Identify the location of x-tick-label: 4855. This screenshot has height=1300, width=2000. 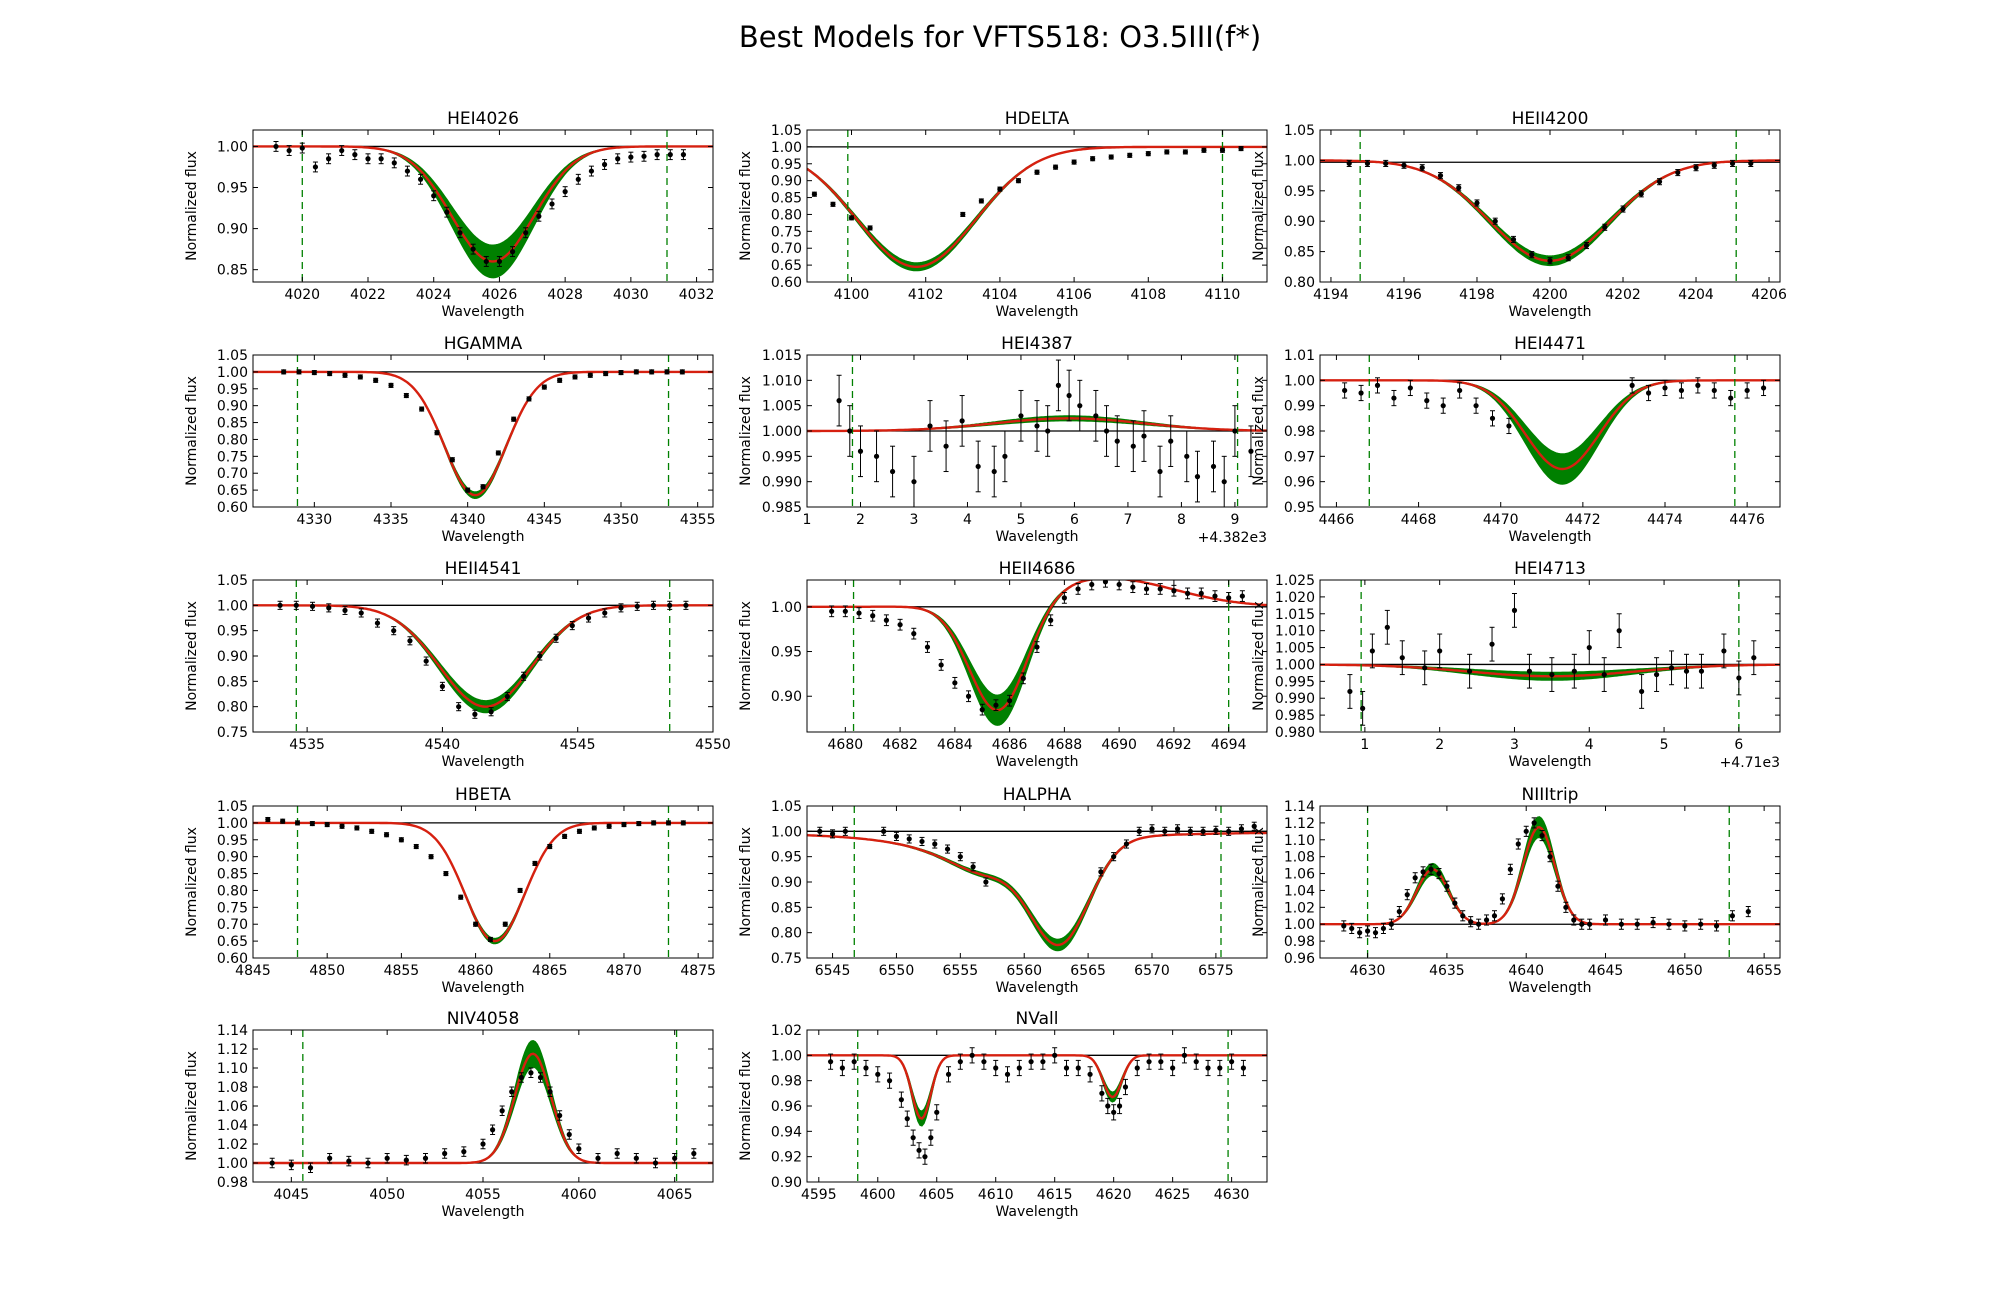
(402, 971).